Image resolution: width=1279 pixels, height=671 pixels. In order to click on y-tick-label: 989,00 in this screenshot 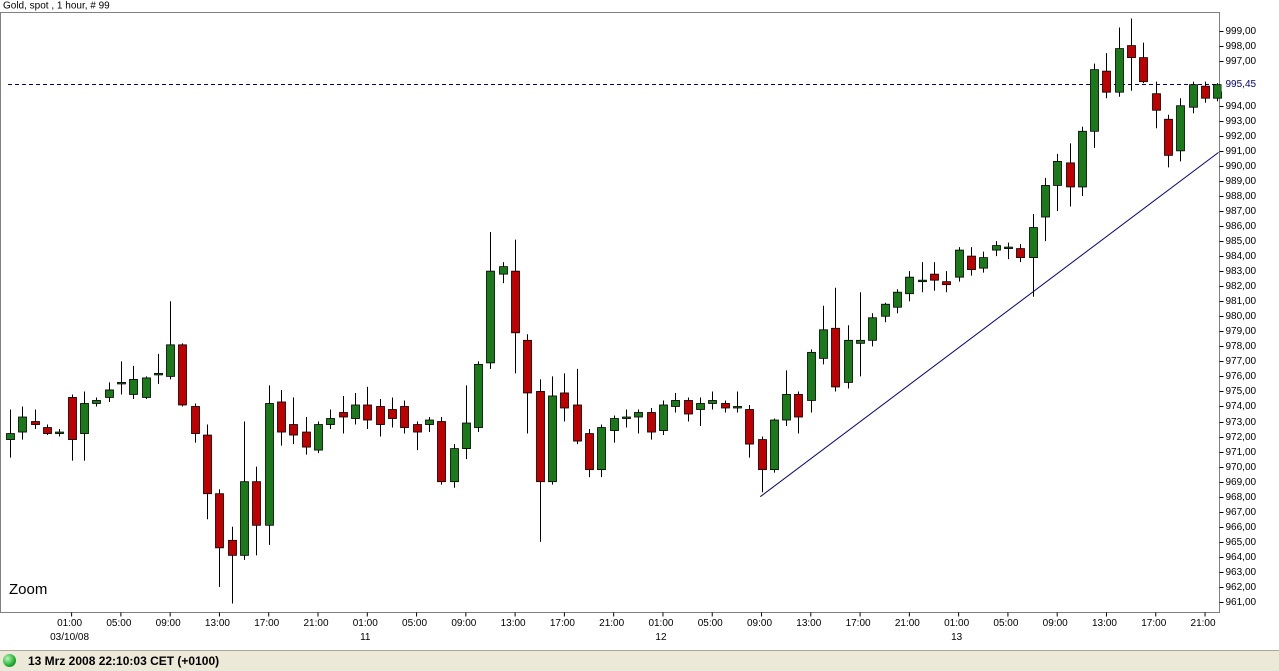, I will do `click(1241, 181)`.